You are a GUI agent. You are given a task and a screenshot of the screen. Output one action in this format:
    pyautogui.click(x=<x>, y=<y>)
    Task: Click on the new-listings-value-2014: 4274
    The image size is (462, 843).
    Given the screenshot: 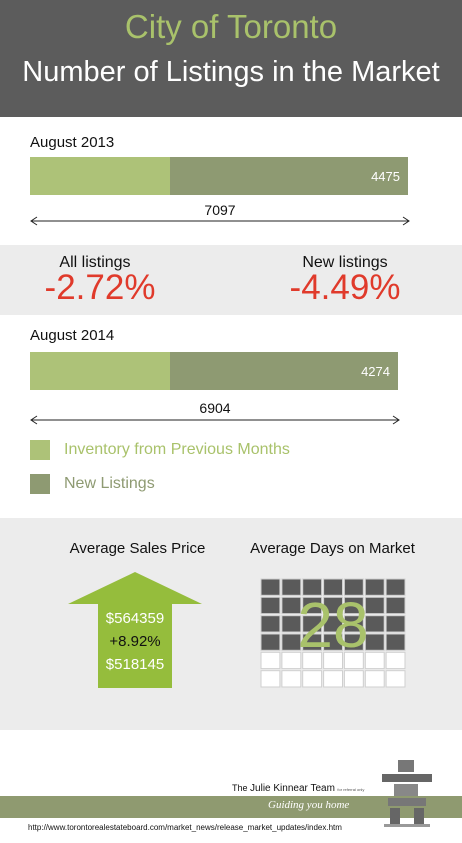 What is the action you would take?
    pyautogui.click(x=375, y=371)
    